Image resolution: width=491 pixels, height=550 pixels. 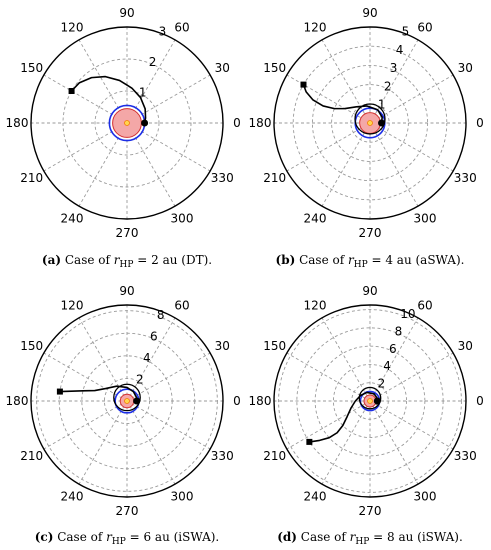 What do you see at coordinates (370, 511) in the screenshot?
I see `angle-tick-label: 270` at bounding box center [370, 511].